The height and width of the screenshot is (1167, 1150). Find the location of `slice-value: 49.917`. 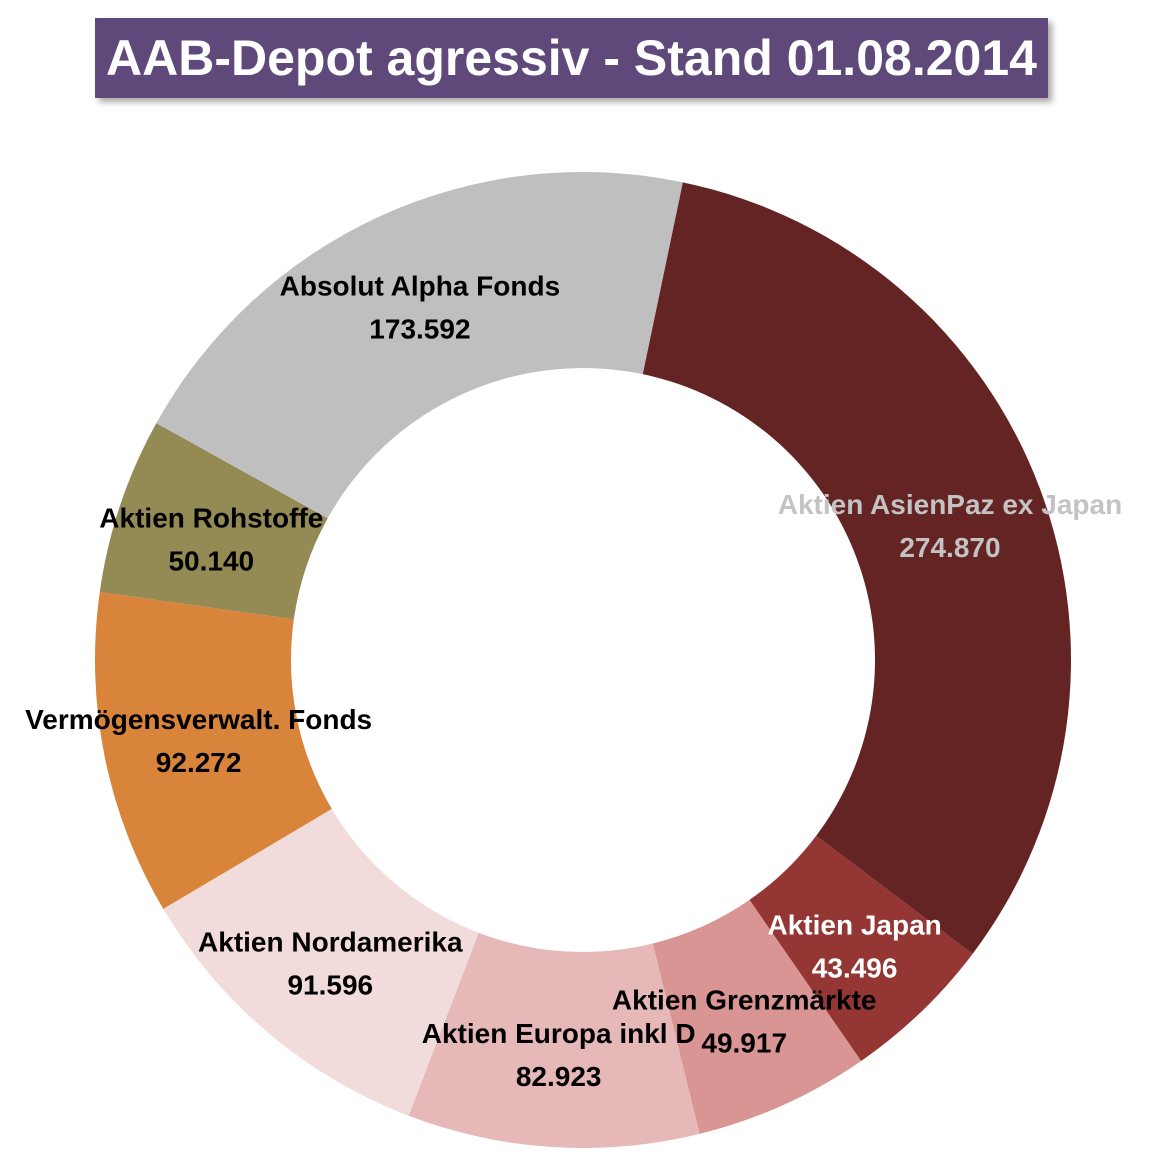

slice-value: 49.917 is located at coordinates (744, 1042).